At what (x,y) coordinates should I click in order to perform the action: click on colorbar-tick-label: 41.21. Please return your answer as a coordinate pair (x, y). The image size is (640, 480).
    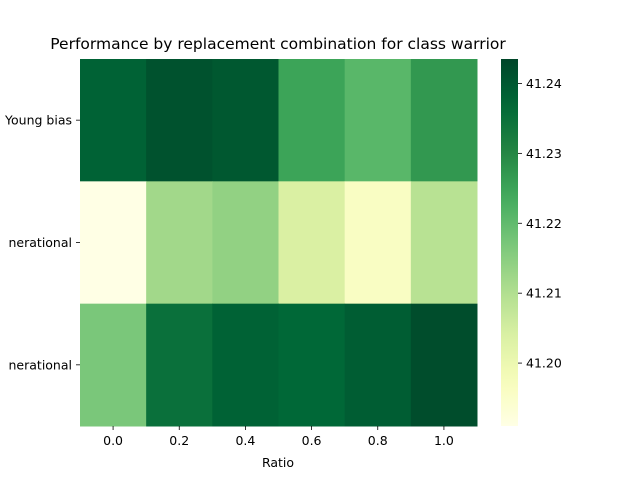
    Looking at the image, I should click on (544, 293).